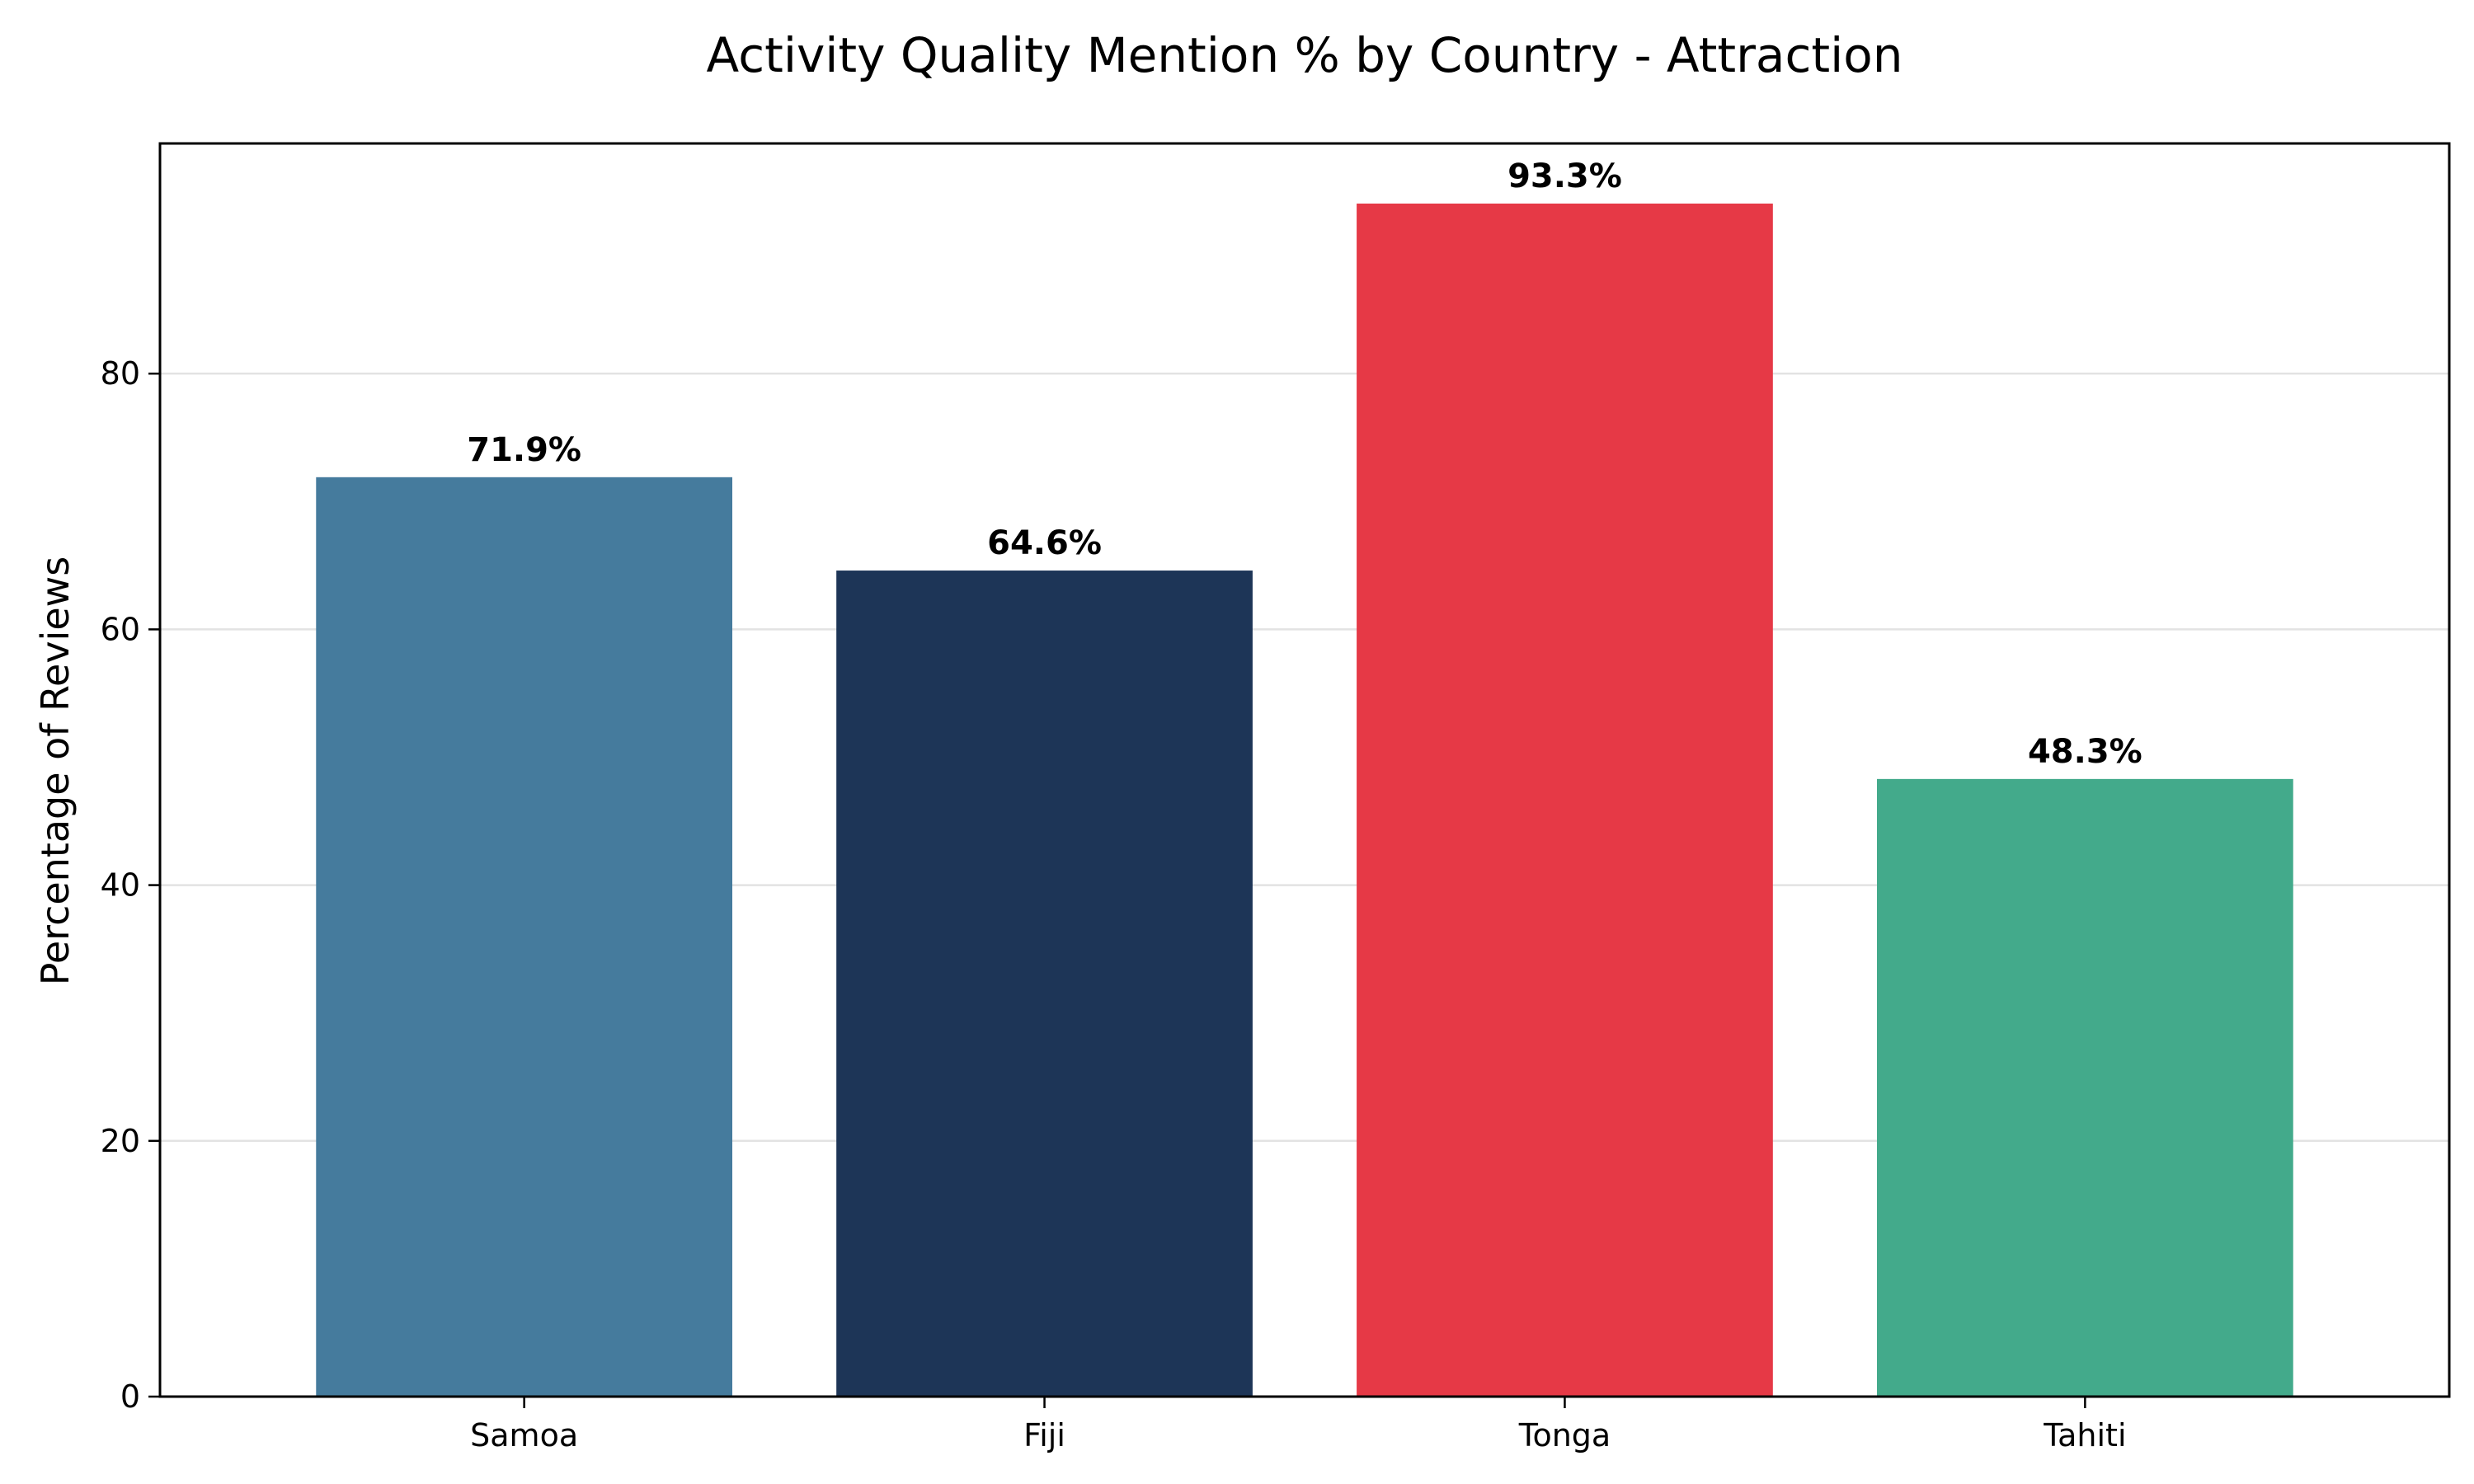 This screenshot has width=2474, height=1484. I want to click on bar-fiji, so click(1044, 984).